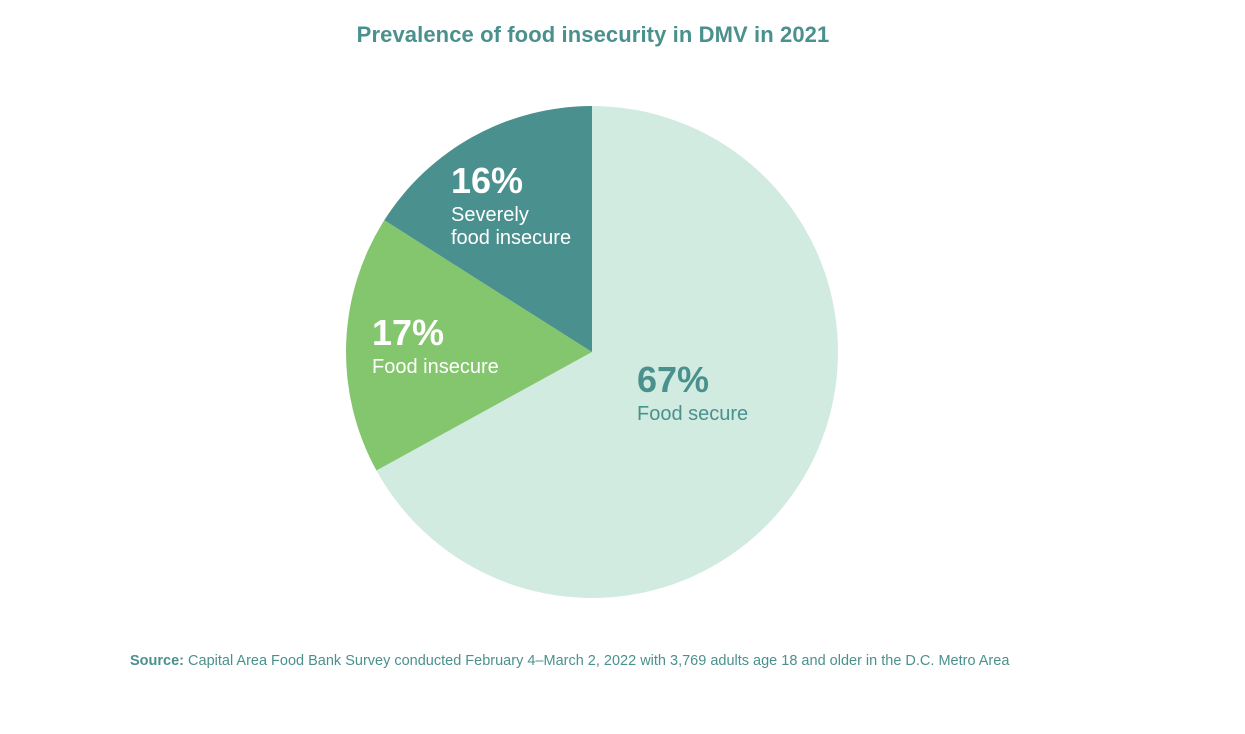  Describe the element at coordinates (511, 238) in the screenshot. I see `category-label-severely-food-insecure: food insecure` at that location.